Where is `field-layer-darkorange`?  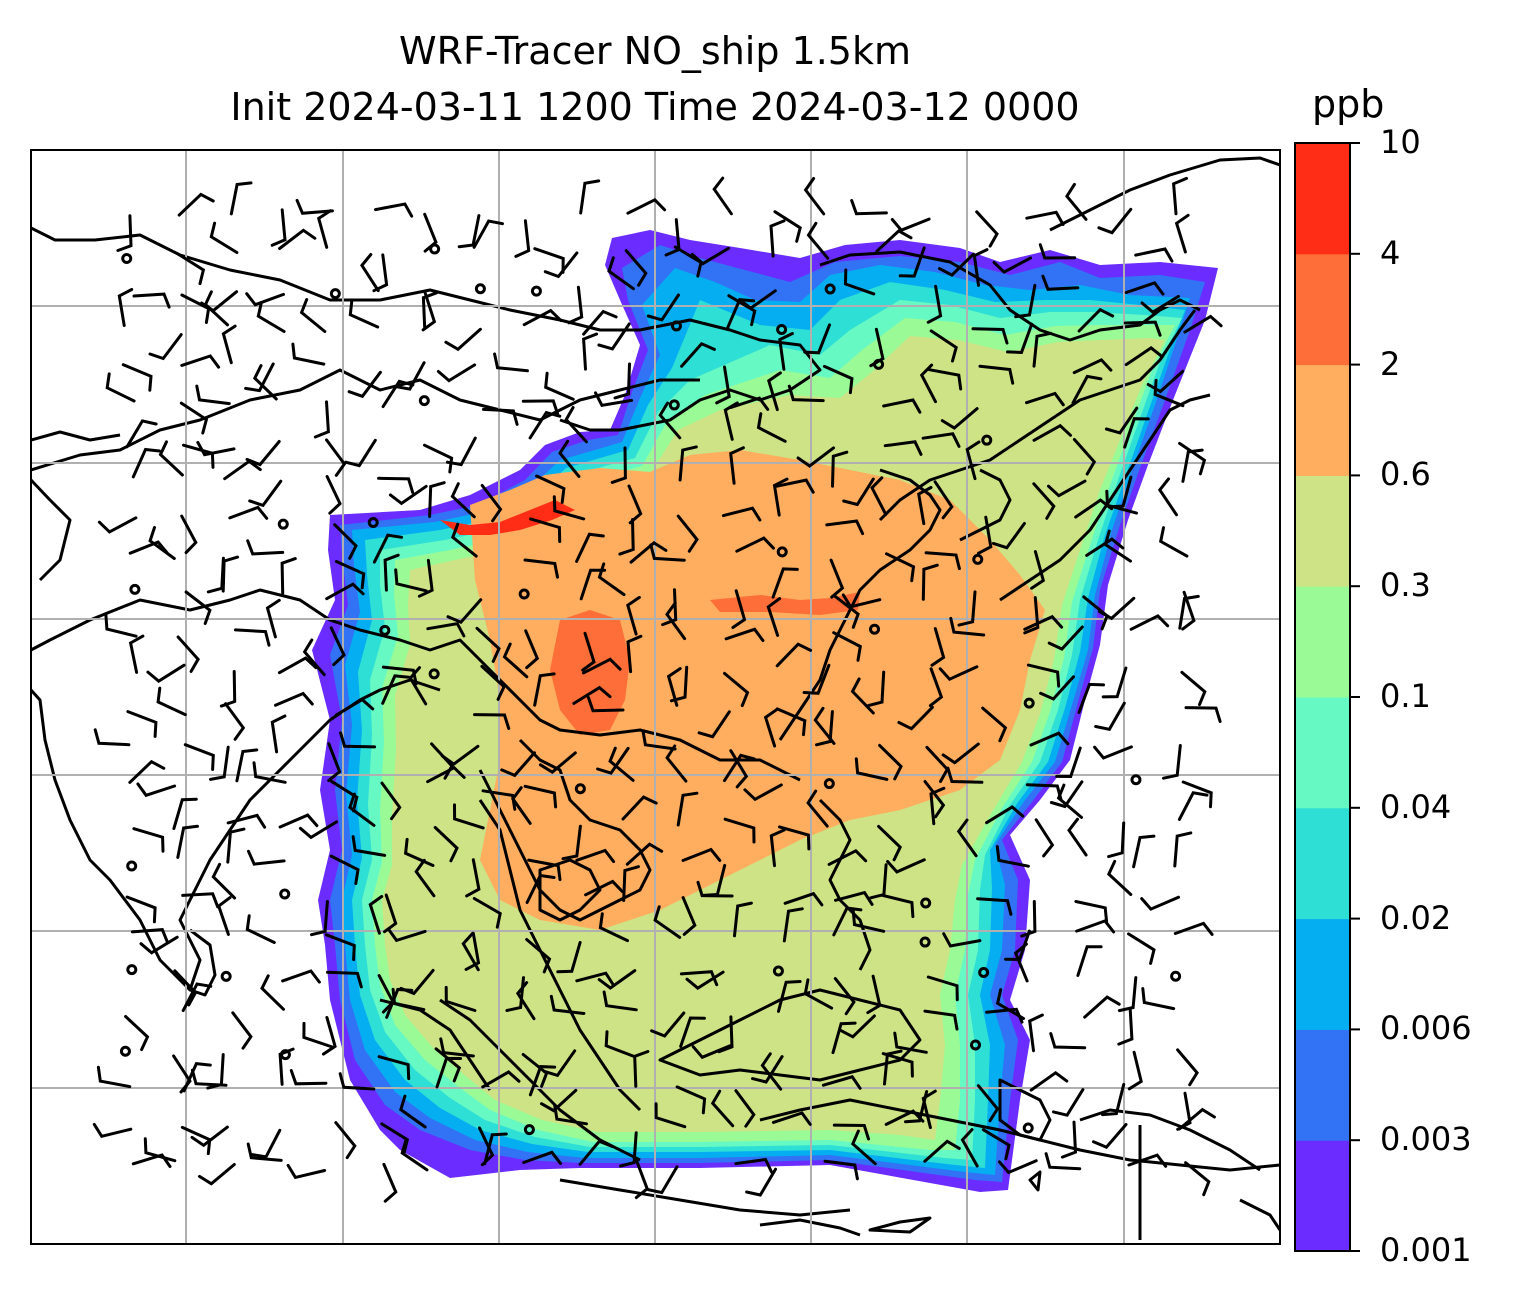
field-layer-darkorange is located at coordinates (590, 672).